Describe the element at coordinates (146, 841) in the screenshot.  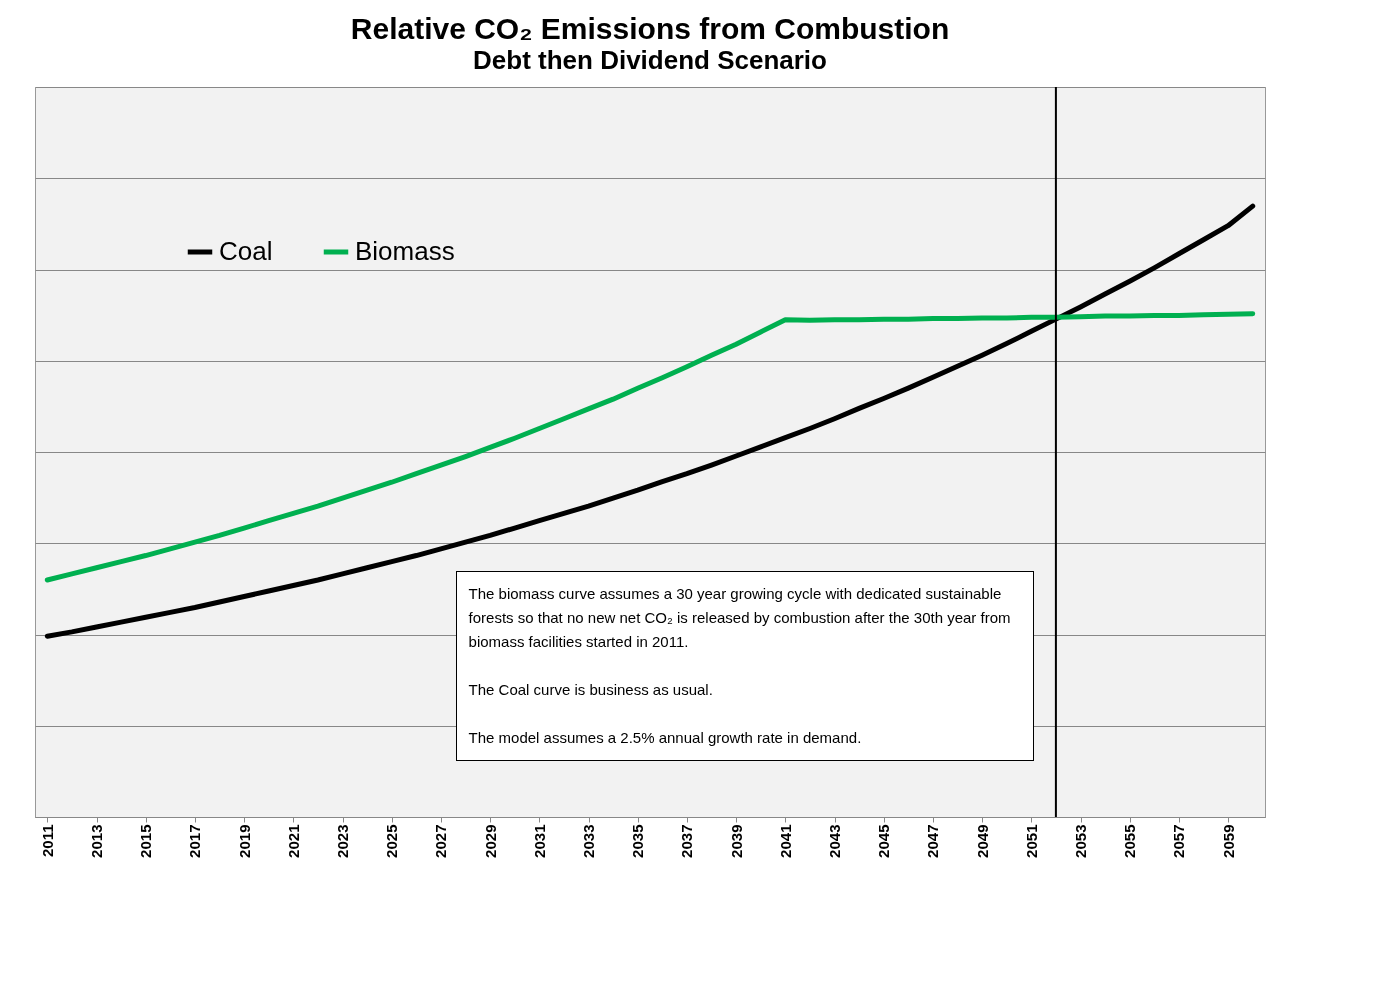
I see `x-tick-label: 2015` at that location.